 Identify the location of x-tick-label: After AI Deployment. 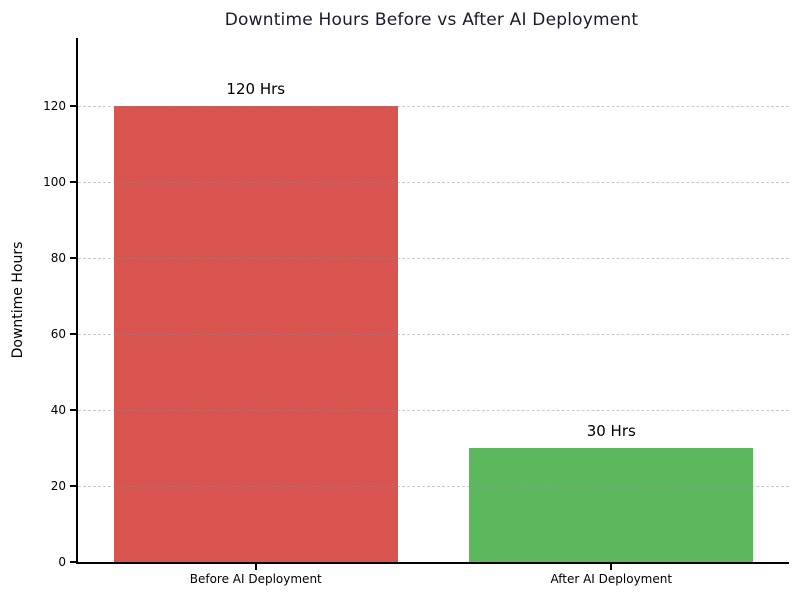
(611, 579).